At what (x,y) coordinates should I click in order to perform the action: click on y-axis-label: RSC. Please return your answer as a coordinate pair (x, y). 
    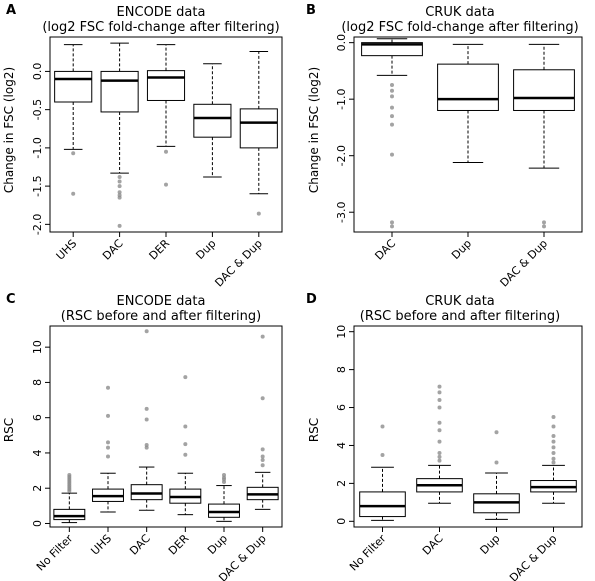
    Looking at the image, I should click on (314, 430).